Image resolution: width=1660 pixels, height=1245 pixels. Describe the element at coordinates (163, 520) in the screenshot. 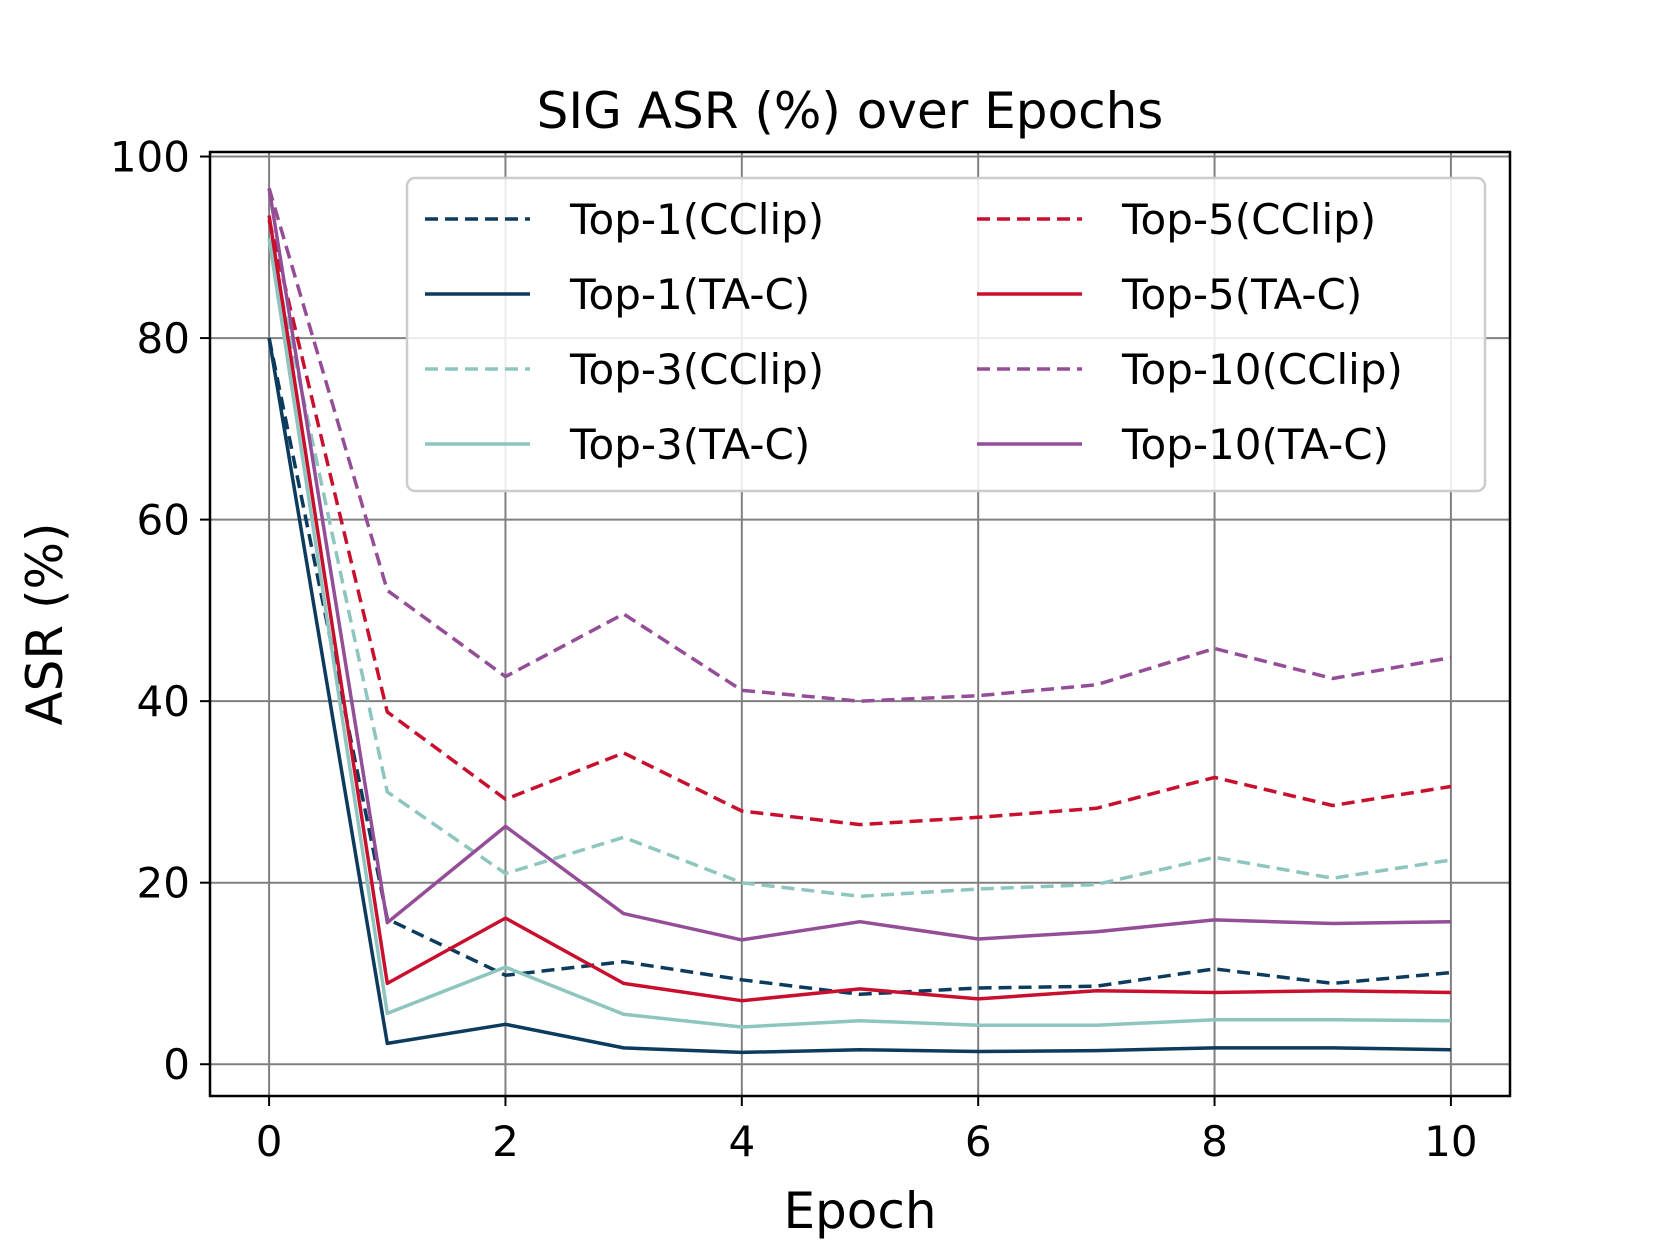

I see `y-tick-label: 60` at that location.